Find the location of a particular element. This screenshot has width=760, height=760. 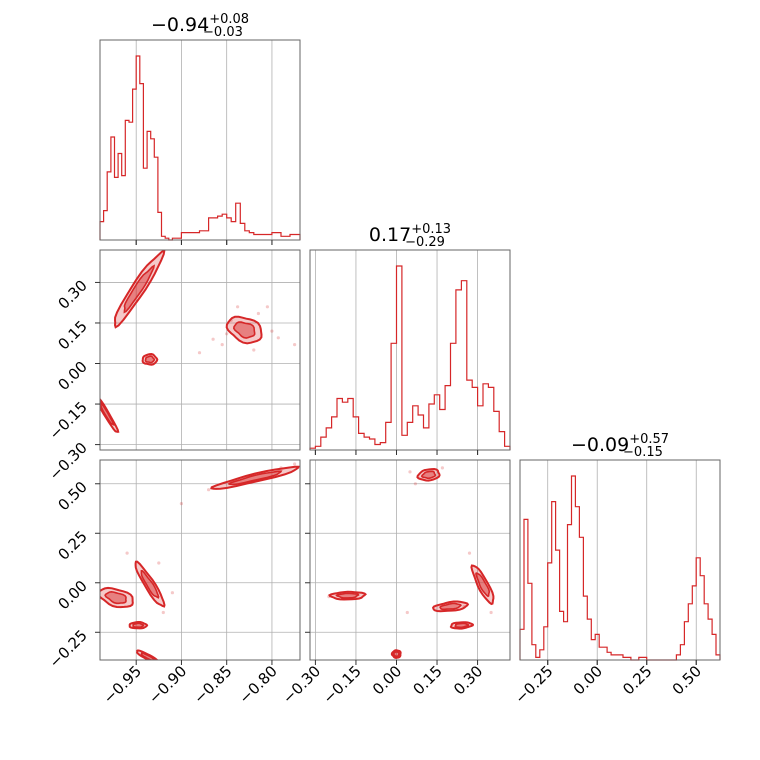

contour-level-outer is located at coordinates (150, 584).